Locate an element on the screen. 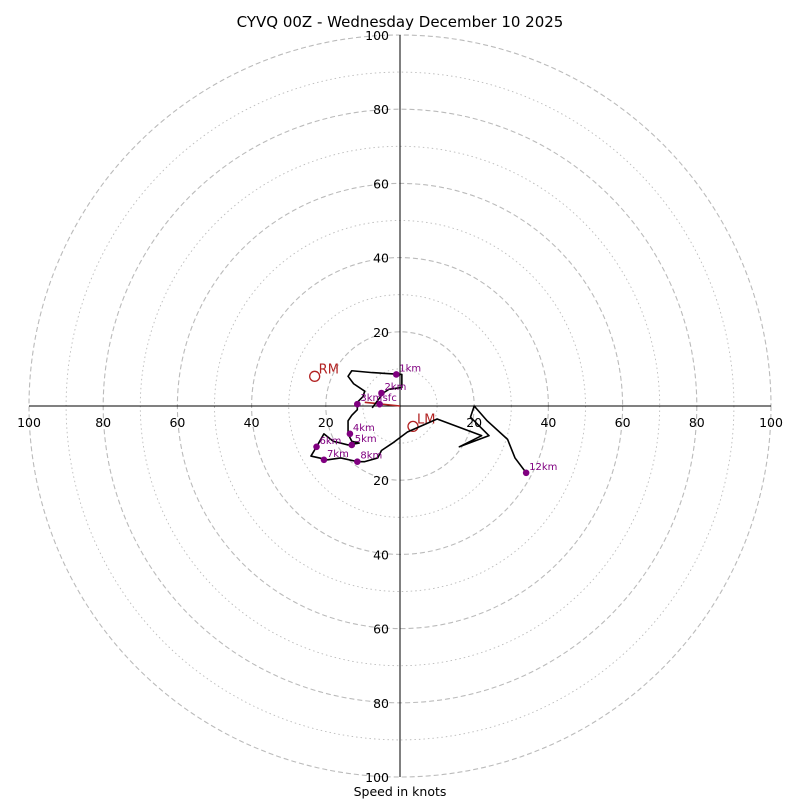 Image resolution: width=800 pixels, height=800 pixels. height-label: 8km is located at coordinates (371, 456).